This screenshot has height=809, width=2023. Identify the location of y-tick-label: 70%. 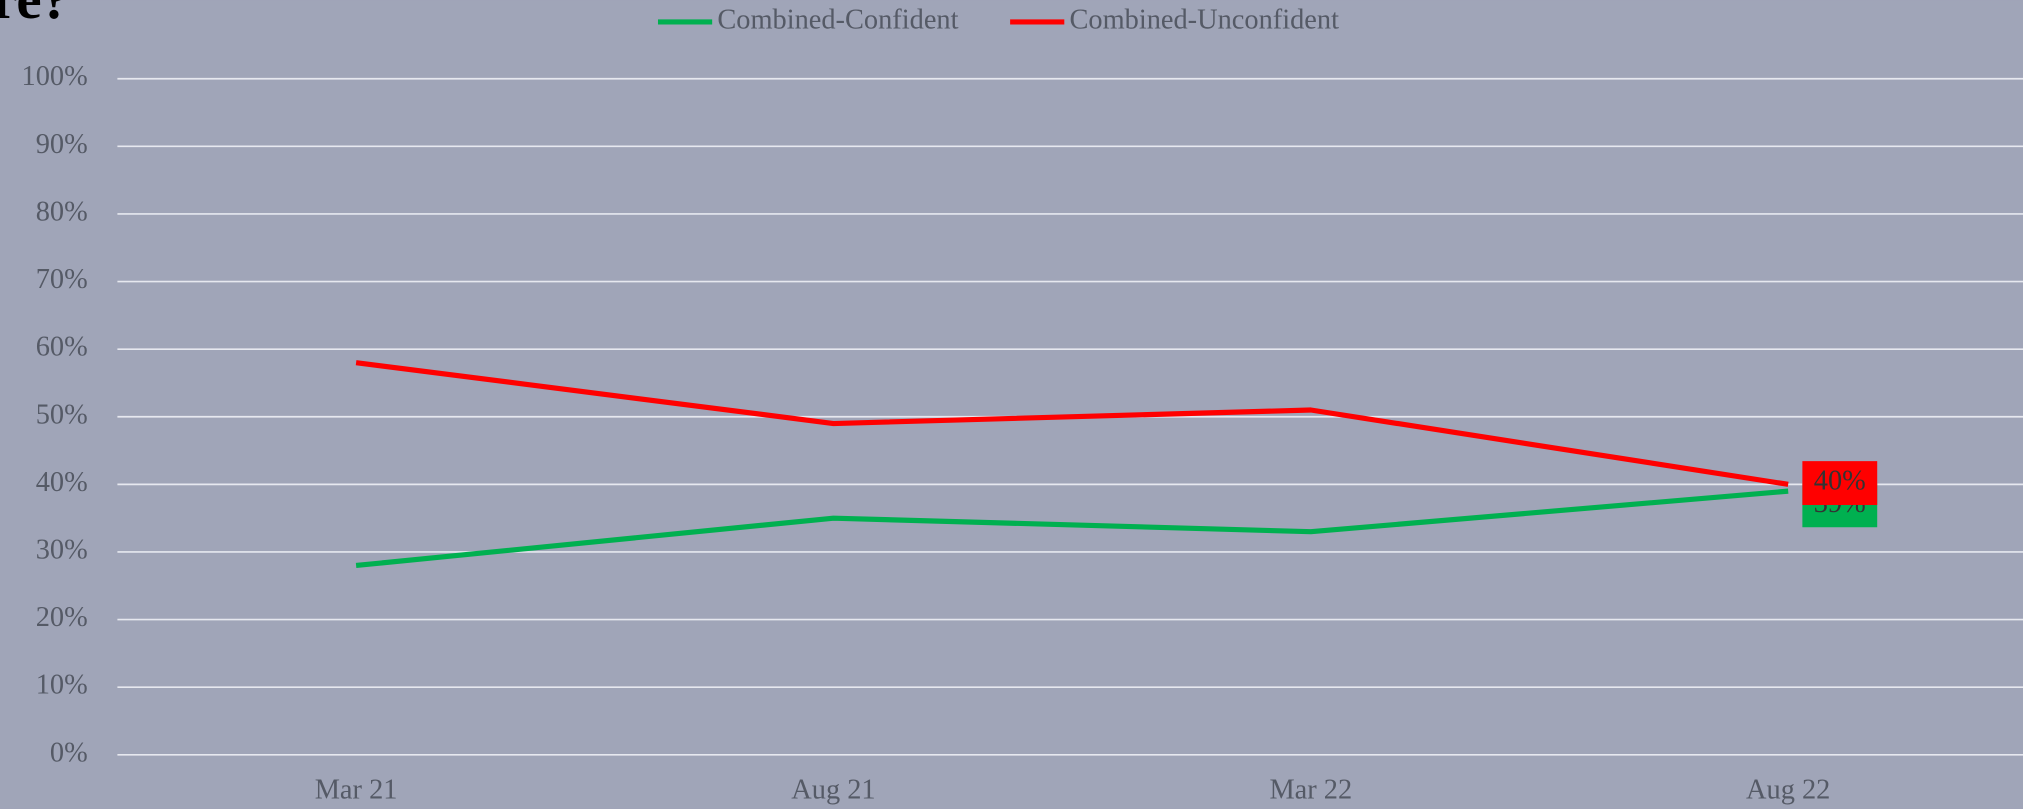
(62, 279).